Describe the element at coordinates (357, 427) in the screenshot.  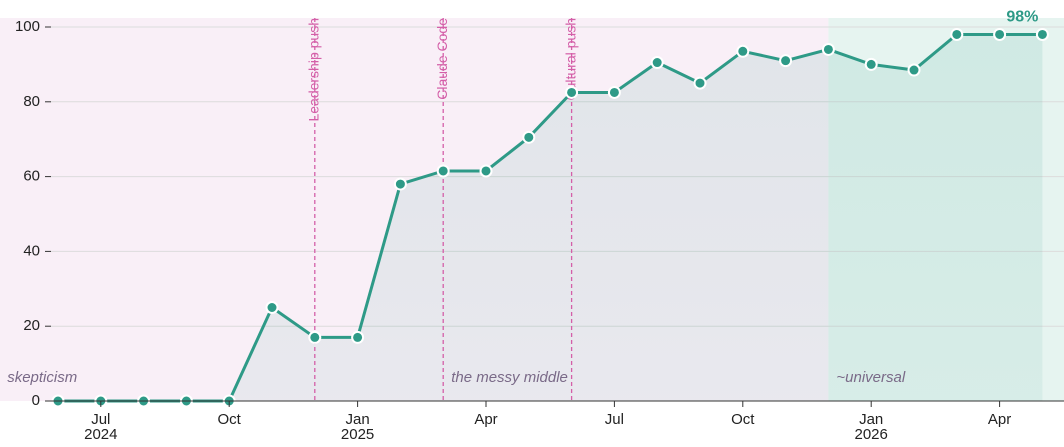
I see `x-tick-label: Jan 2025` at that location.